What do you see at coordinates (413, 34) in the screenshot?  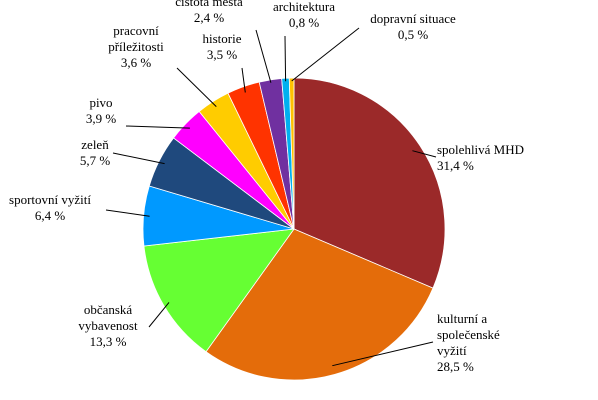 I see `slice-value-dopravni-situace: 0,5 %` at bounding box center [413, 34].